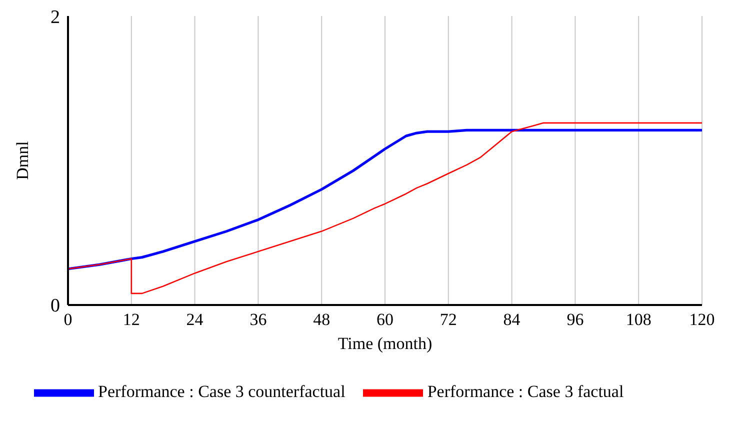 The height and width of the screenshot is (439, 730). Describe the element at coordinates (575, 320) in the screenshot. I see `x-tick-label: 96` at that location.